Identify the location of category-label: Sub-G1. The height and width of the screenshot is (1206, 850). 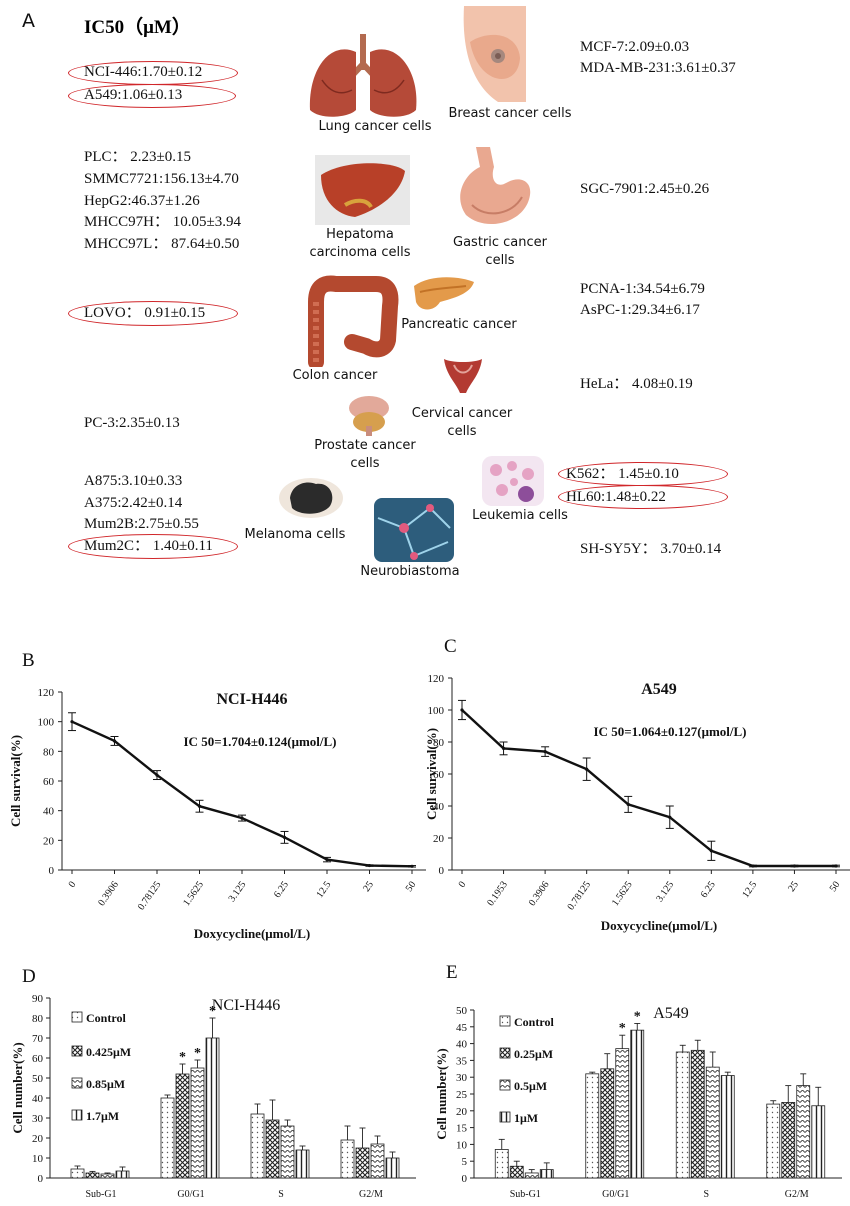
(525, 1194).